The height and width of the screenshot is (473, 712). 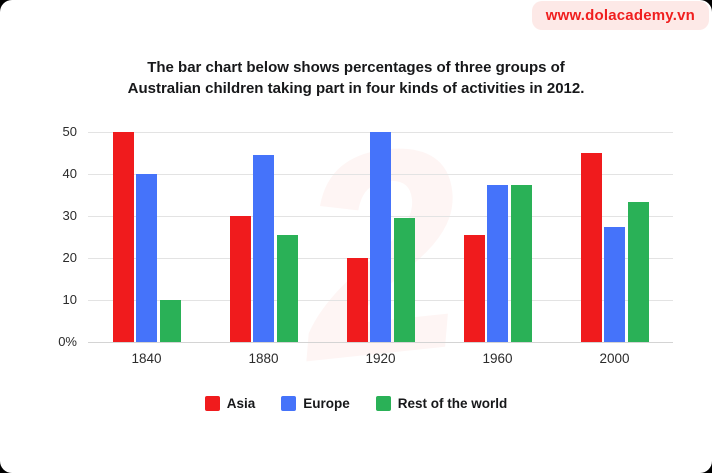 What do you see at coordinates (591, 247) in the screenshot?
I see `bar-asia-2000` at bounding box center [591, 247].